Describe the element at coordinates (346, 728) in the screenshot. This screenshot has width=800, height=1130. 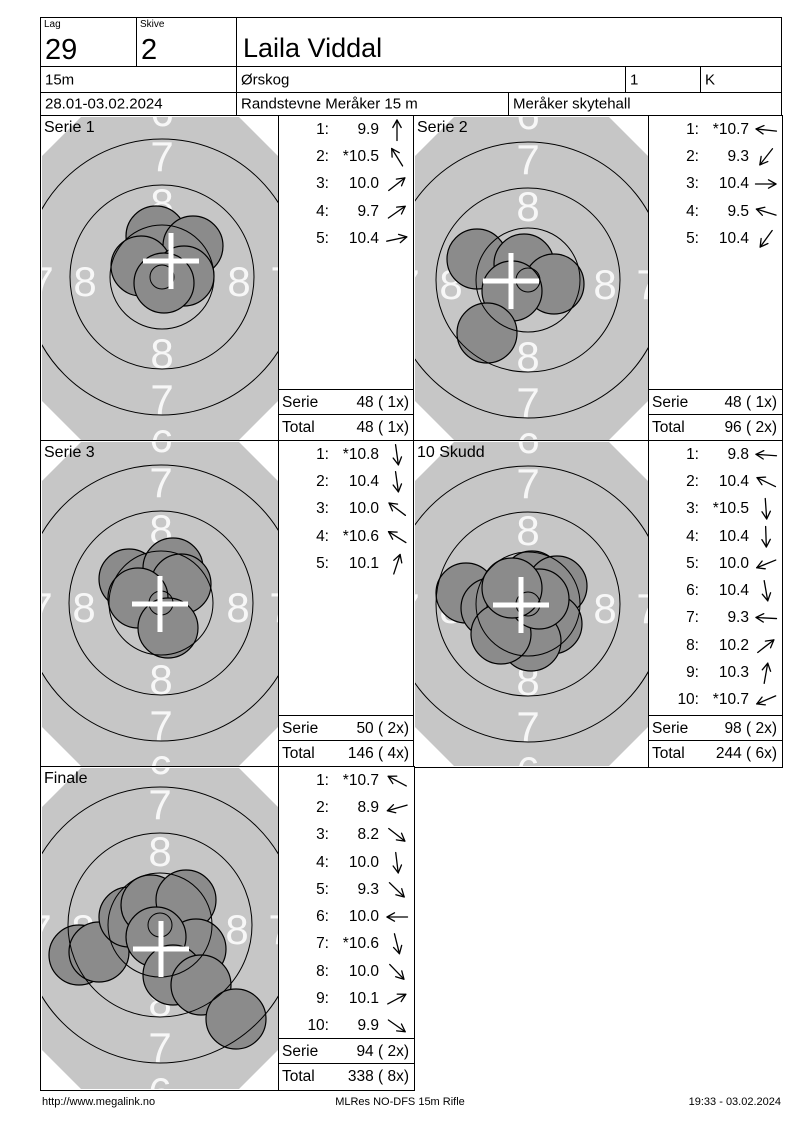
I see `serie-sum-row: Serie 50 ( 2x)` at that location.